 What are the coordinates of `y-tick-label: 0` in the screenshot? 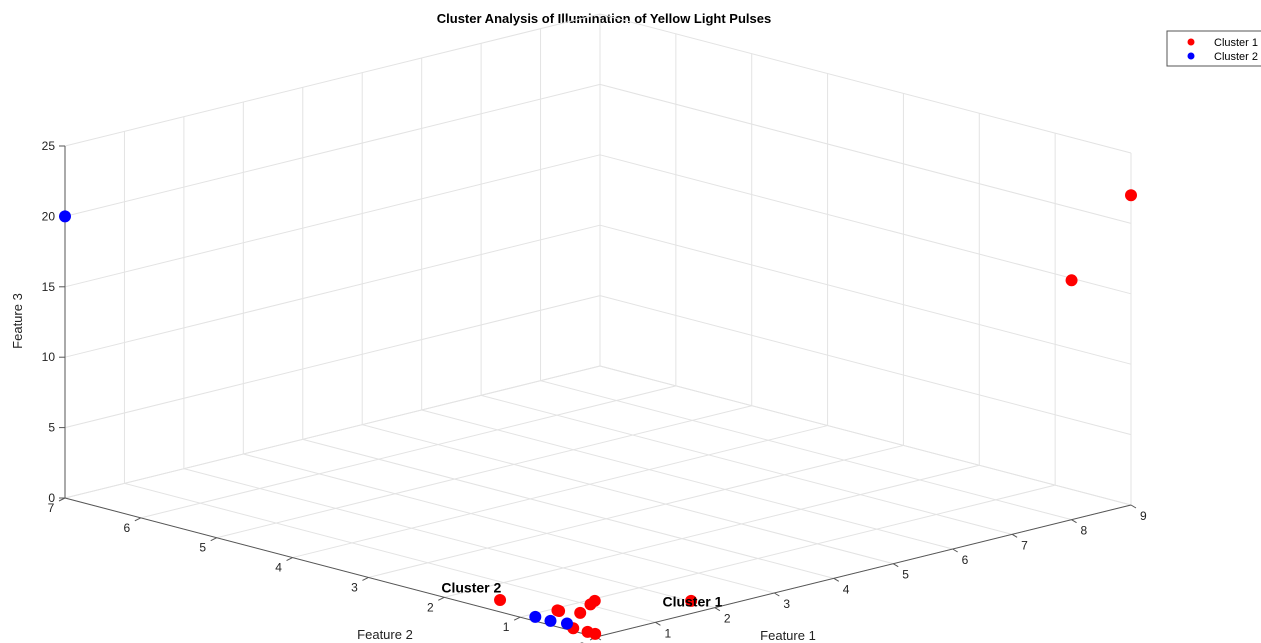 It's located at (582, 641).